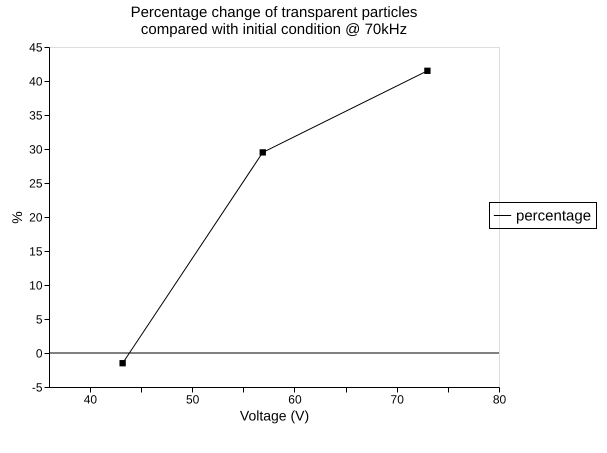 The image size is (607, 453). Describe the element at coordinates (397, 399) in the screenshot. I see `x-tick-label: 70` at that location.